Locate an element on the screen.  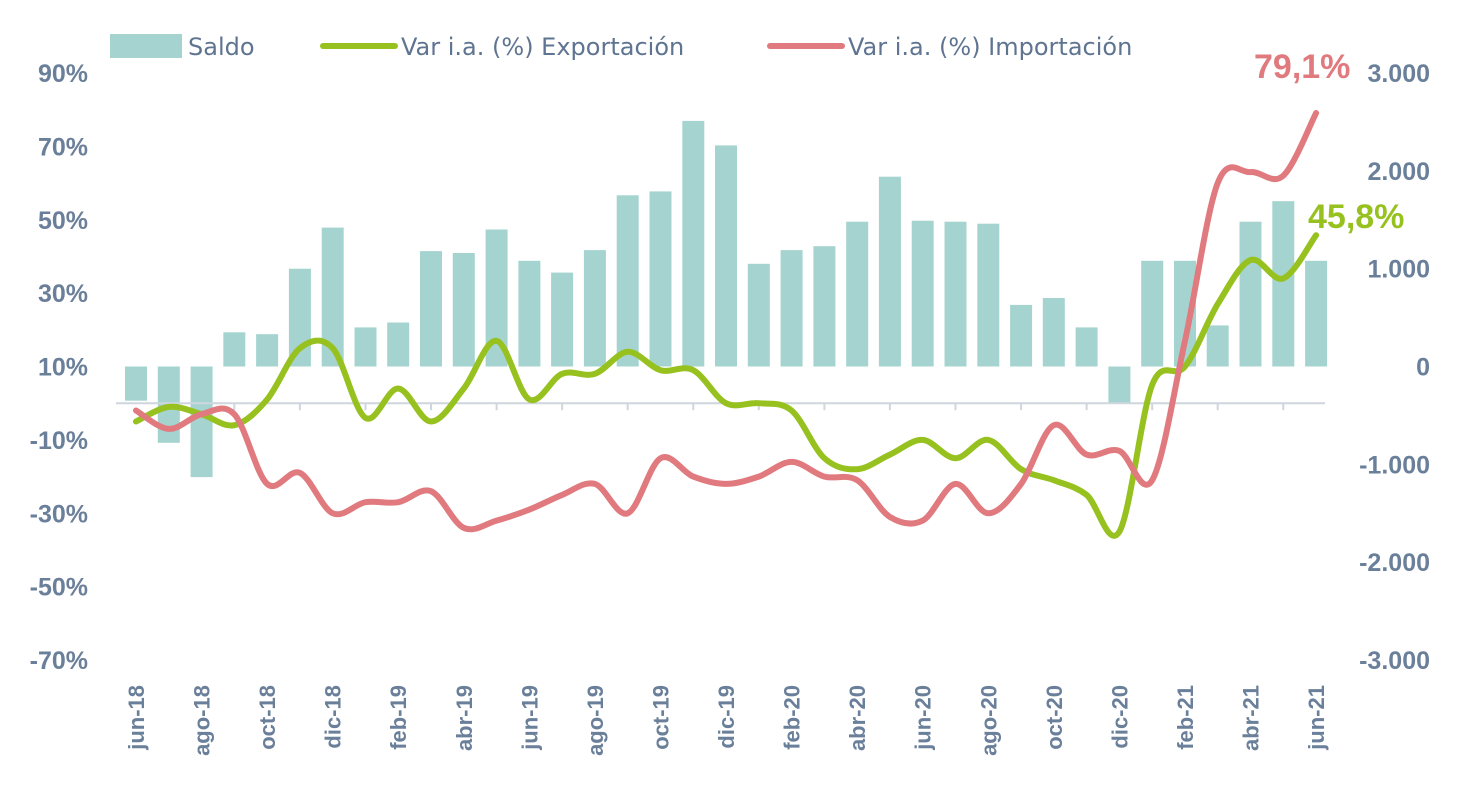
axis-layer is located at coordinates (720, 406).